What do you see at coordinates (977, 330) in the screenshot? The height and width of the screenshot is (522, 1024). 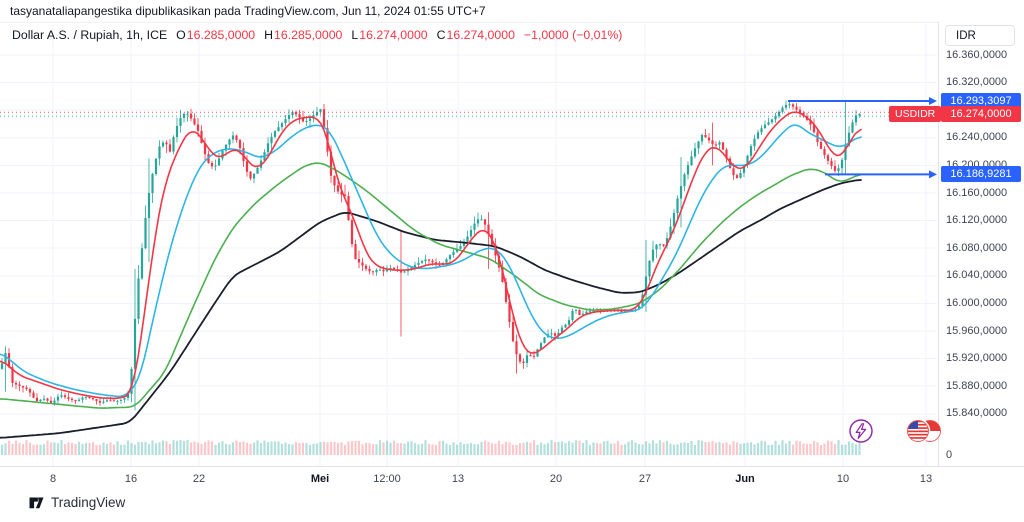 I see `price-axis-label: 15.960,0000` at bounding box center [977, 330].